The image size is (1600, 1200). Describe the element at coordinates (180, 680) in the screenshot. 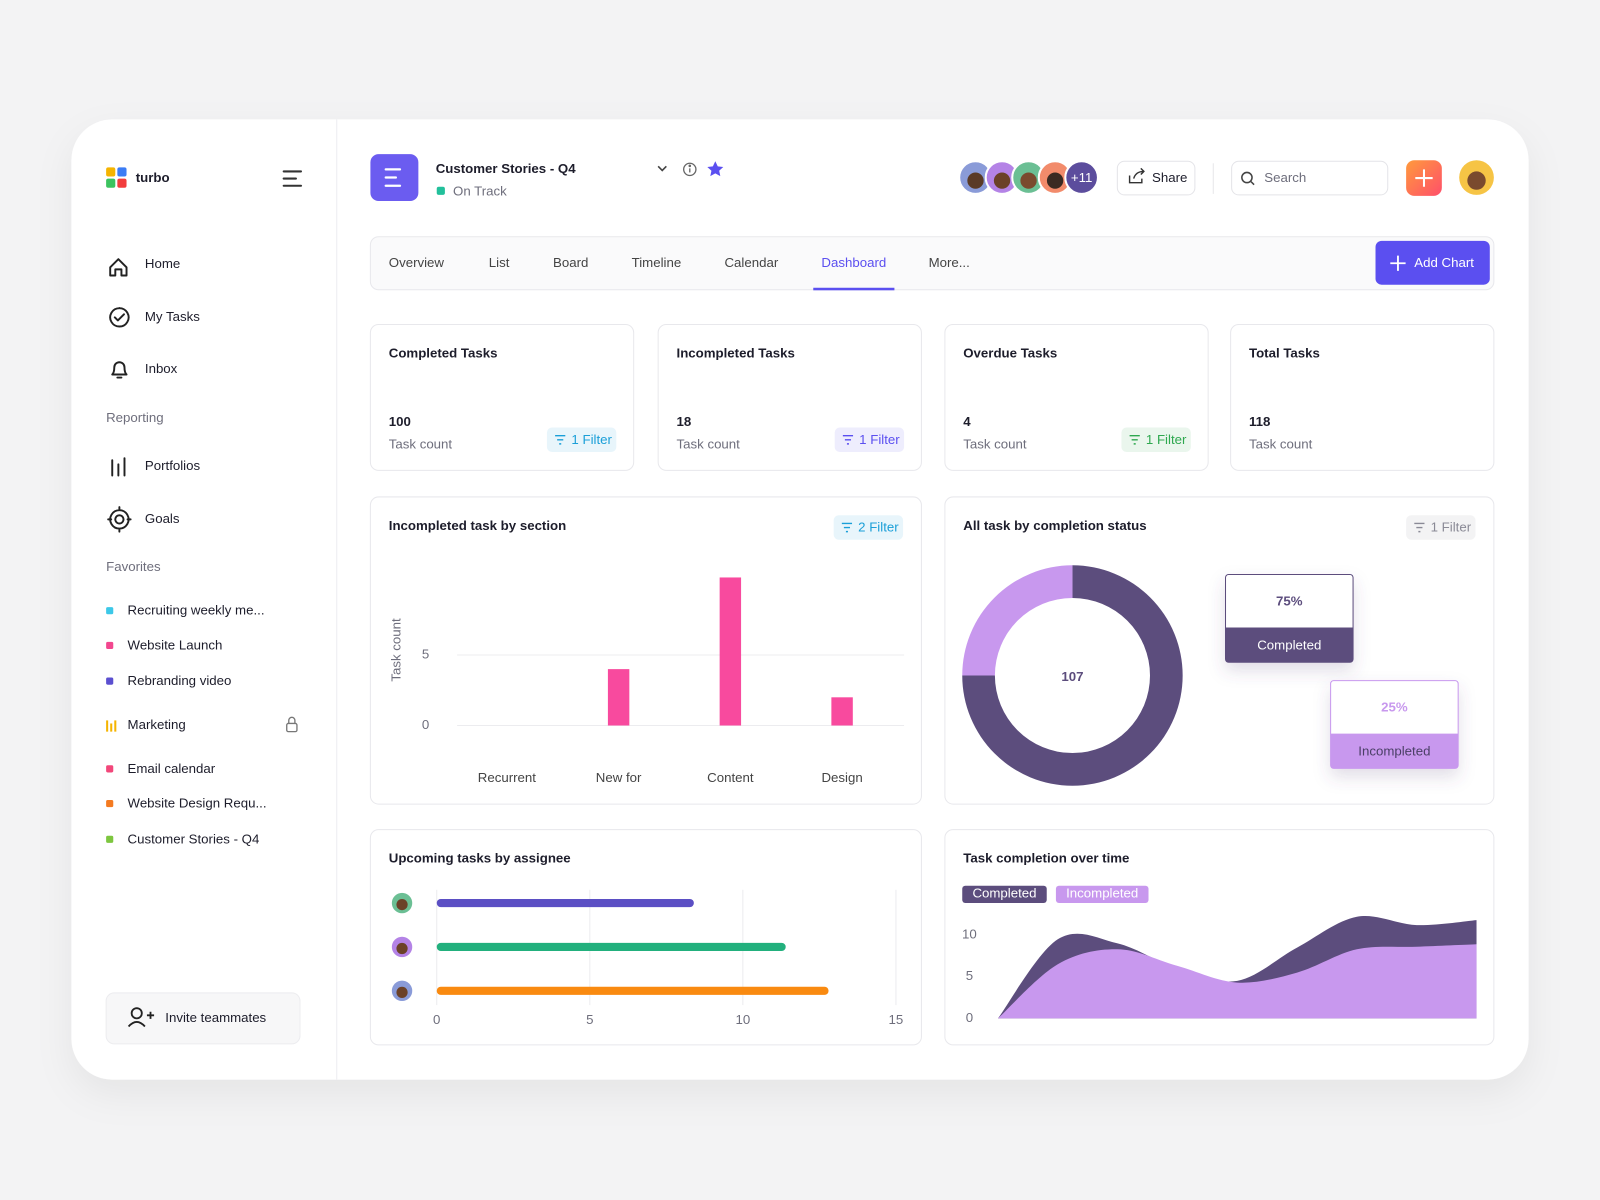

I see `favorite-item: Rebranding video` at that location.